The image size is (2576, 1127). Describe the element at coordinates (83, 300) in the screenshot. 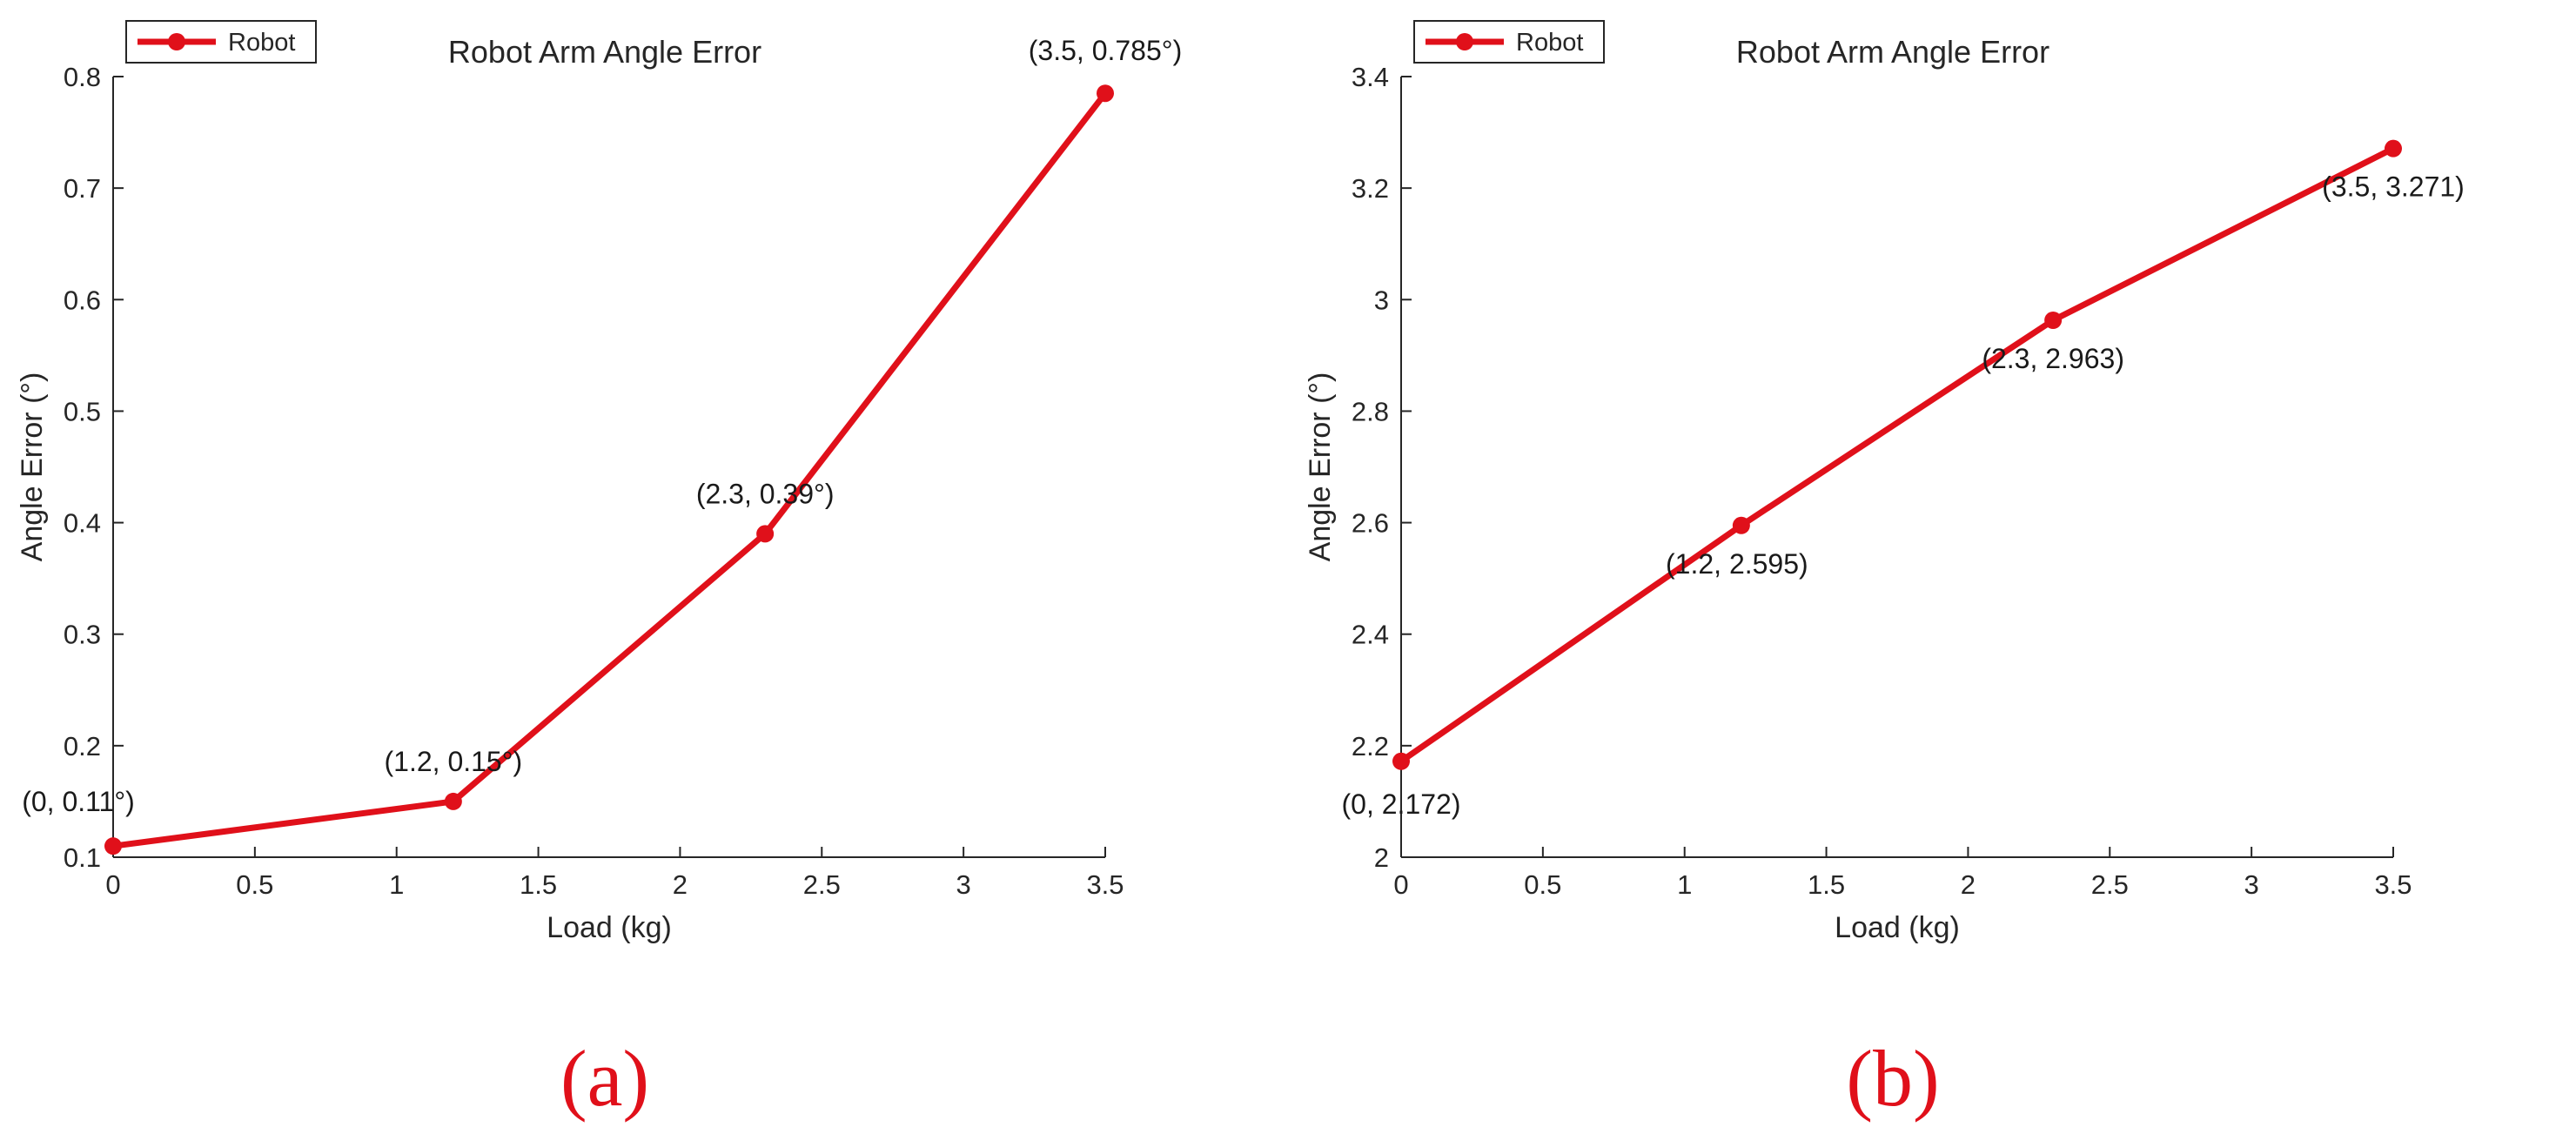

I see `y-tick-label: 0.6` at that location.